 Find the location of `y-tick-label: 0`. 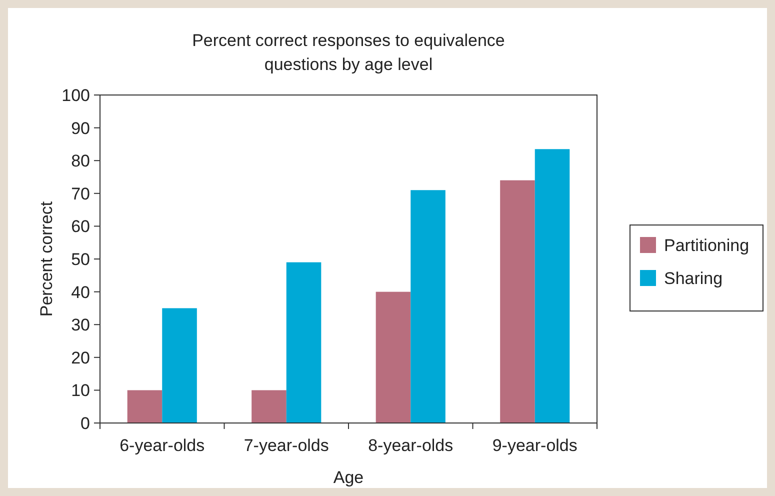

y-tick-label: 0 is located at coordinates (85, 423).